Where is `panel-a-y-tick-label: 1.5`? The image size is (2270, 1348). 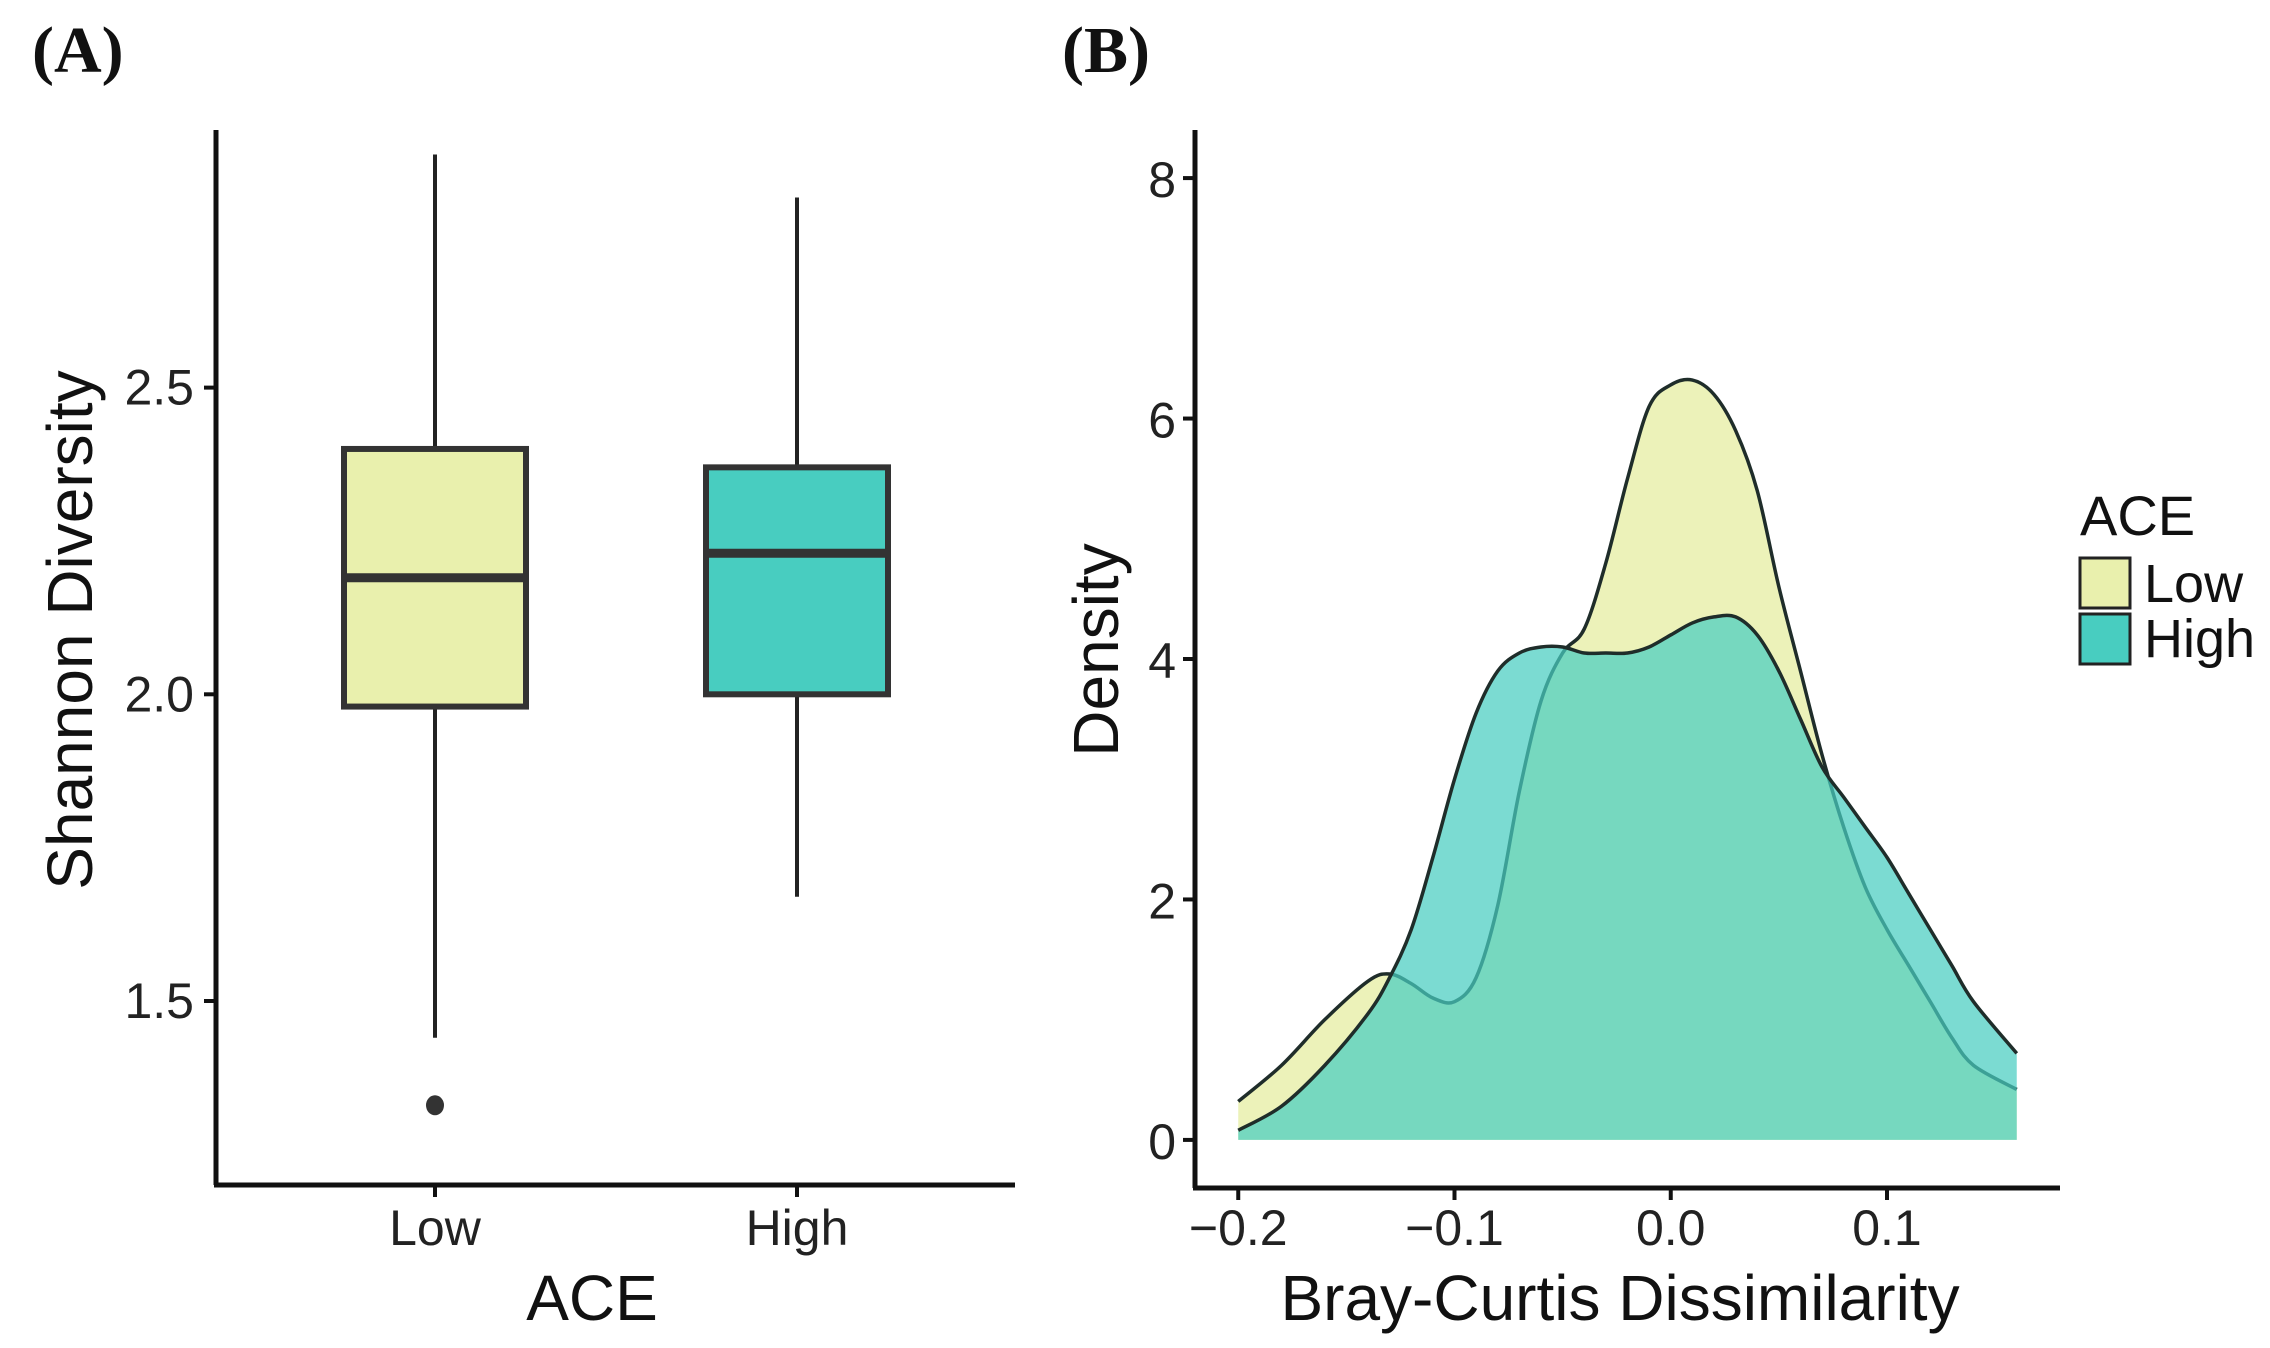 panel-a-y-tick-label: 1.5 is located at coordinates (159, 1001).